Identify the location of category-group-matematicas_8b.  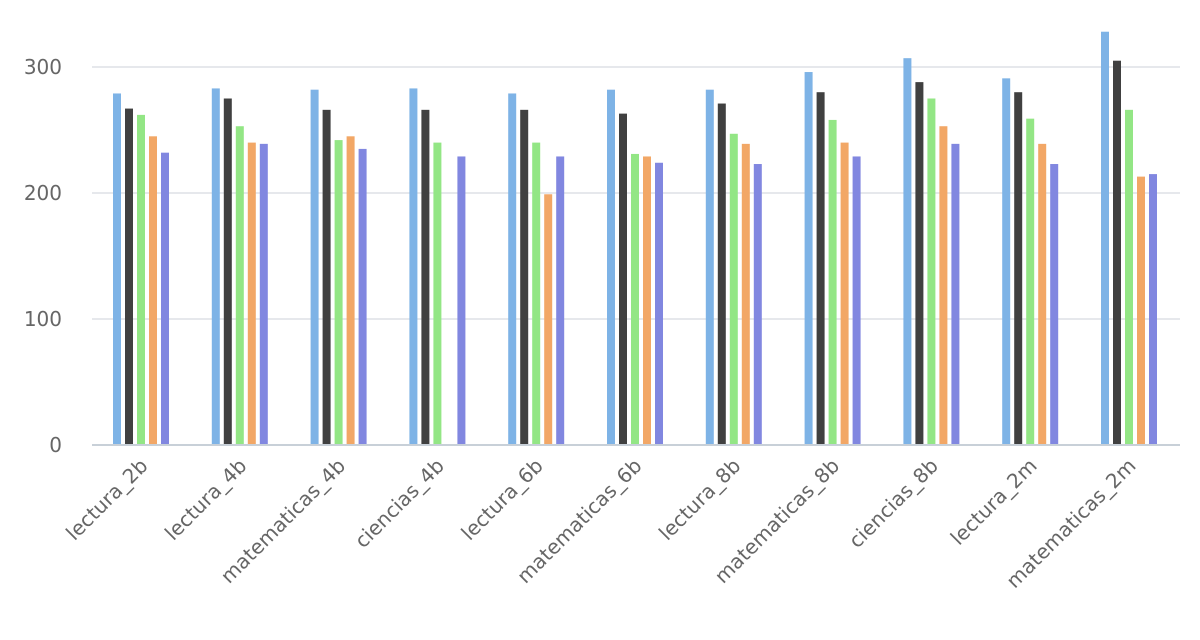
(832, 259).